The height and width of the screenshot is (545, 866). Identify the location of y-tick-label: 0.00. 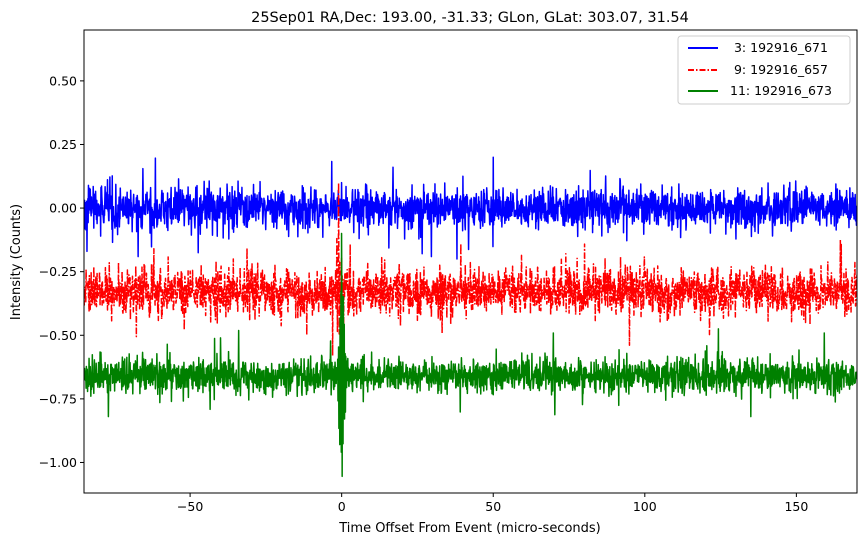
(63, 208).